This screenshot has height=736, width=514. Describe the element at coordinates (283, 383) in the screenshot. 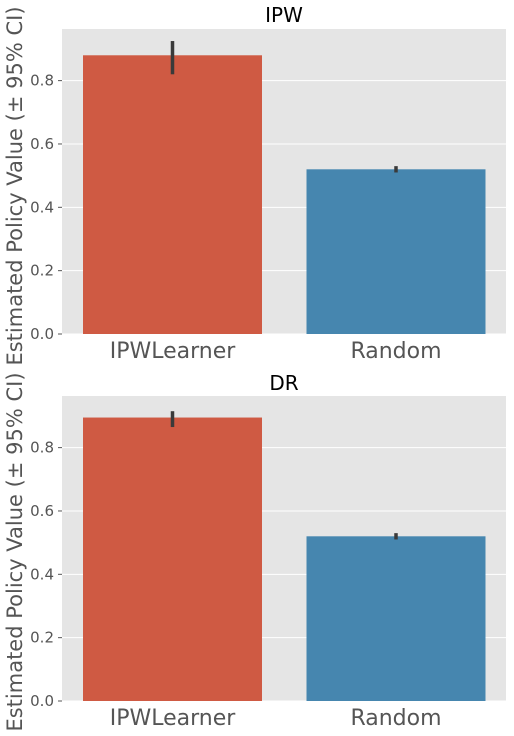

I see `chart-title-dr: DR` at that location.